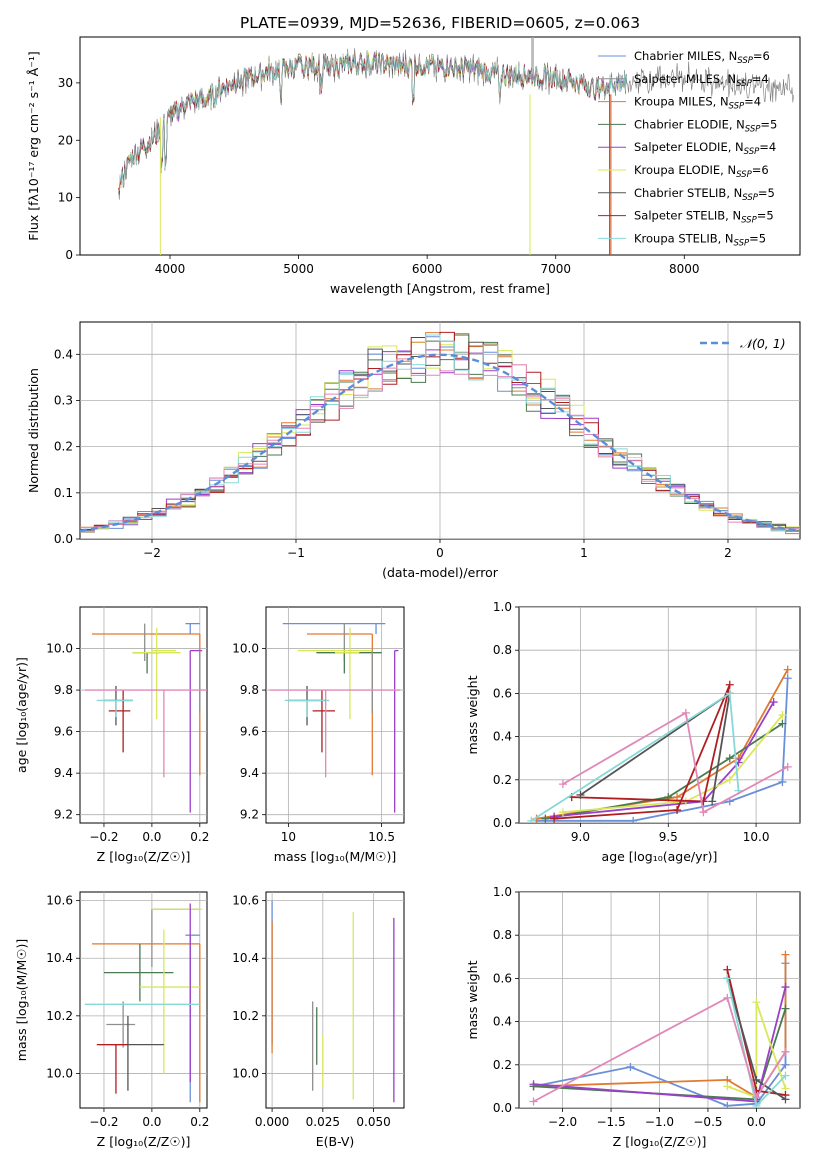 This screenshot has width=819, height=1170. Describe the element at coordinates (681, 102) in the screenshot. I see `legend-name: Kroupa MILES, N` at that location.